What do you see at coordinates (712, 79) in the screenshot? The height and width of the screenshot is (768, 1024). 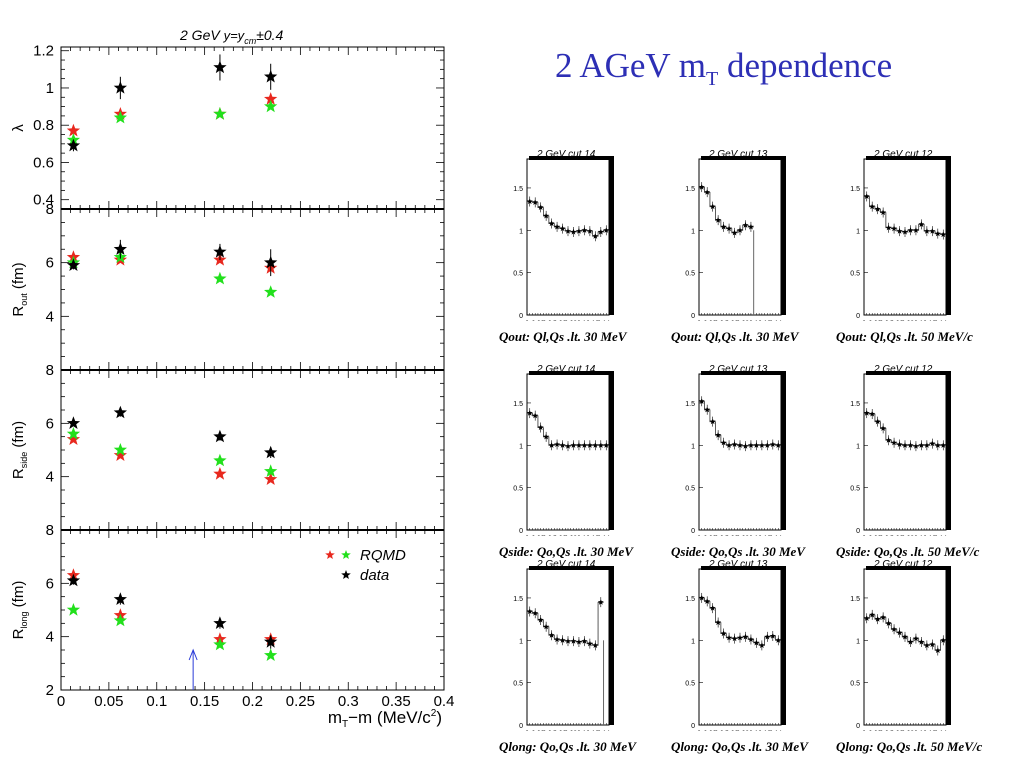 I see `slide-title-sub: T` at bounding box center [712, 79].